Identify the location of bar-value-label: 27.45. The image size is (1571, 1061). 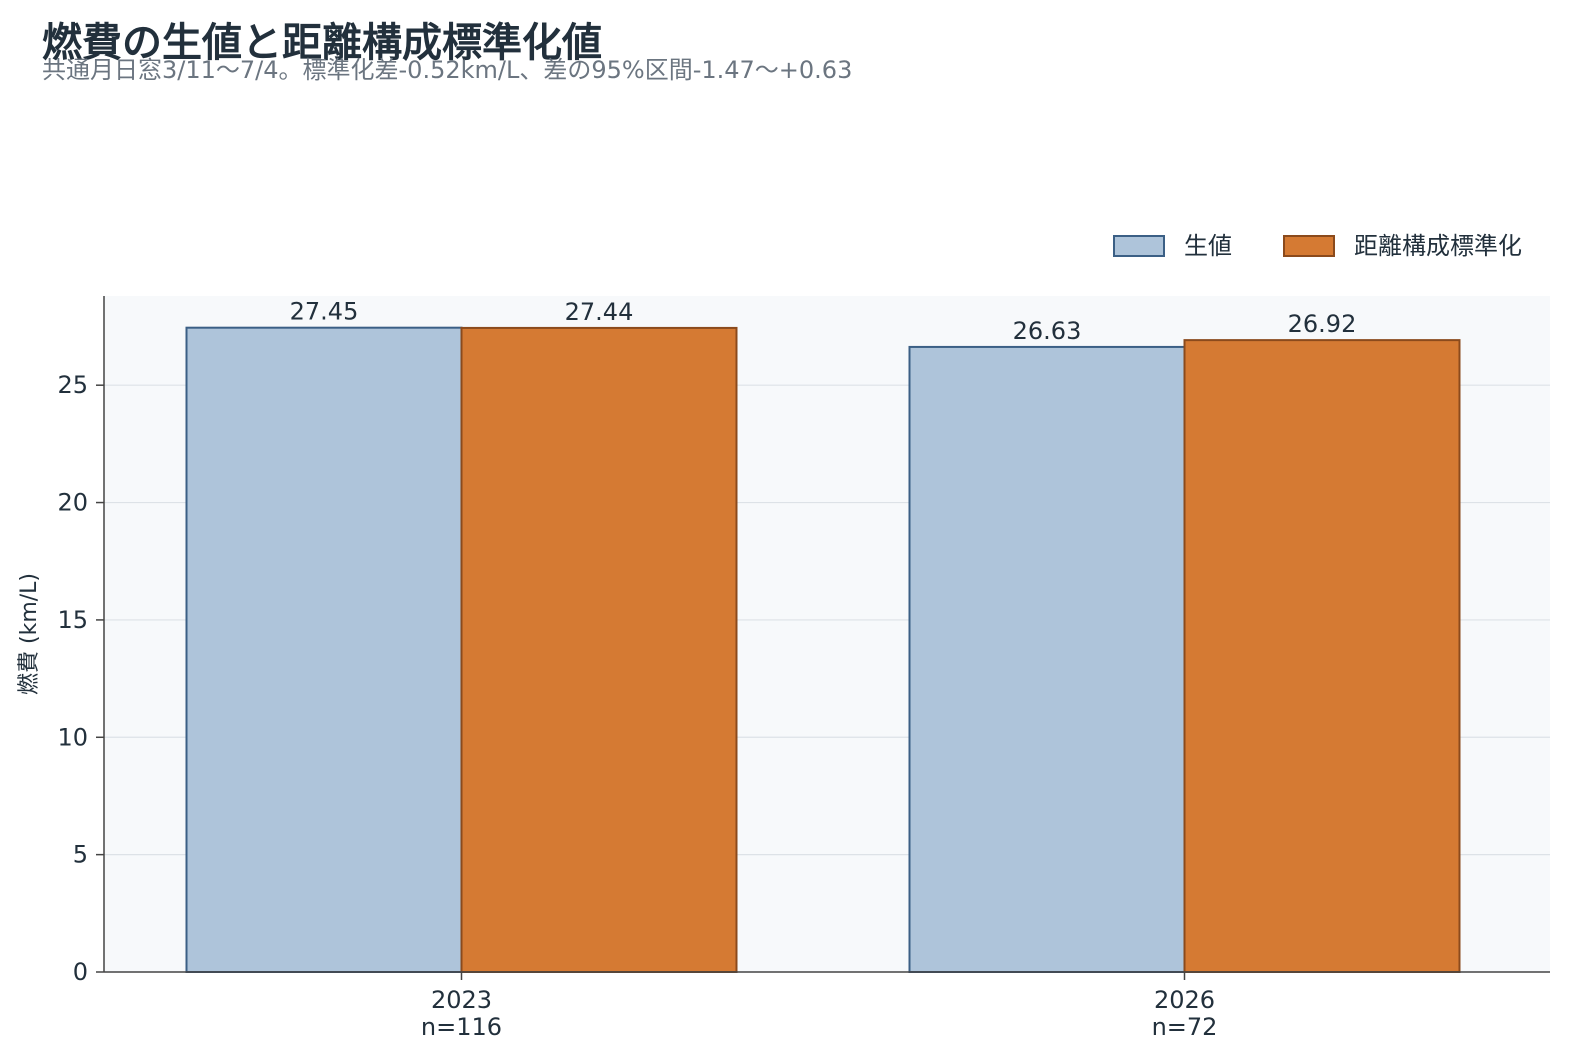
(324, 312).